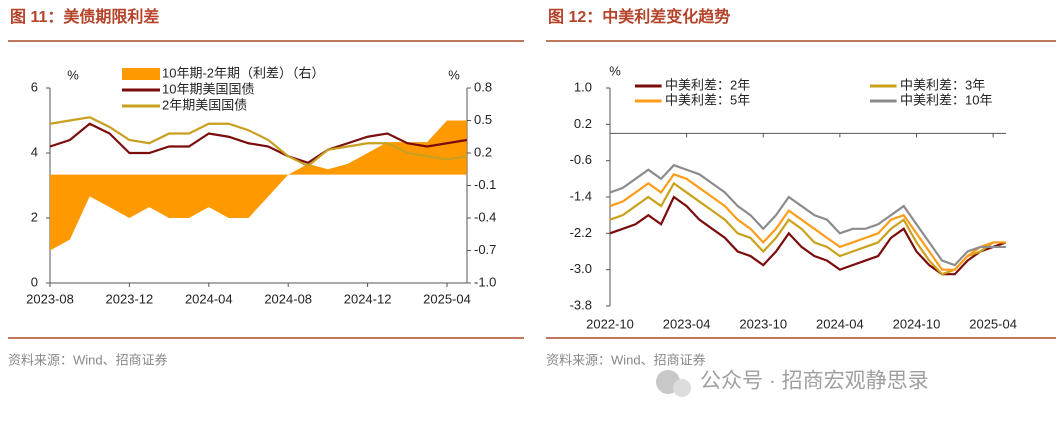 The height and width of the screenshot is (424, 1064). Describe the element at coordinates (130, 298) in the screenshot. I see `x-tick-label: 2023-12` at that location.